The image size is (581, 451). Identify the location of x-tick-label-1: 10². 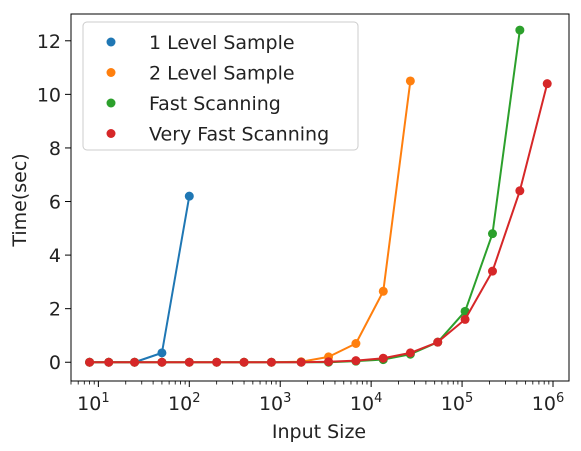
(184, 403).